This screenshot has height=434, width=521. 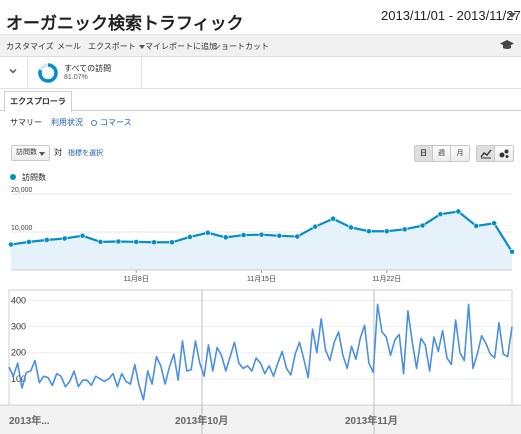 What do you see at coordinates (26, 152) in the screenshot?
I see `metric-select-label: 訪問数` at bounding box center [26, 152].